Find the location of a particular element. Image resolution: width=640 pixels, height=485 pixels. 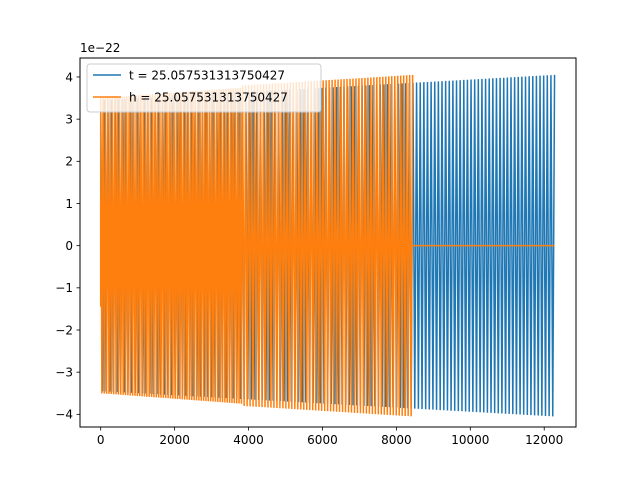

x-tick-label: 12000 is located at coordinates (544, 440).